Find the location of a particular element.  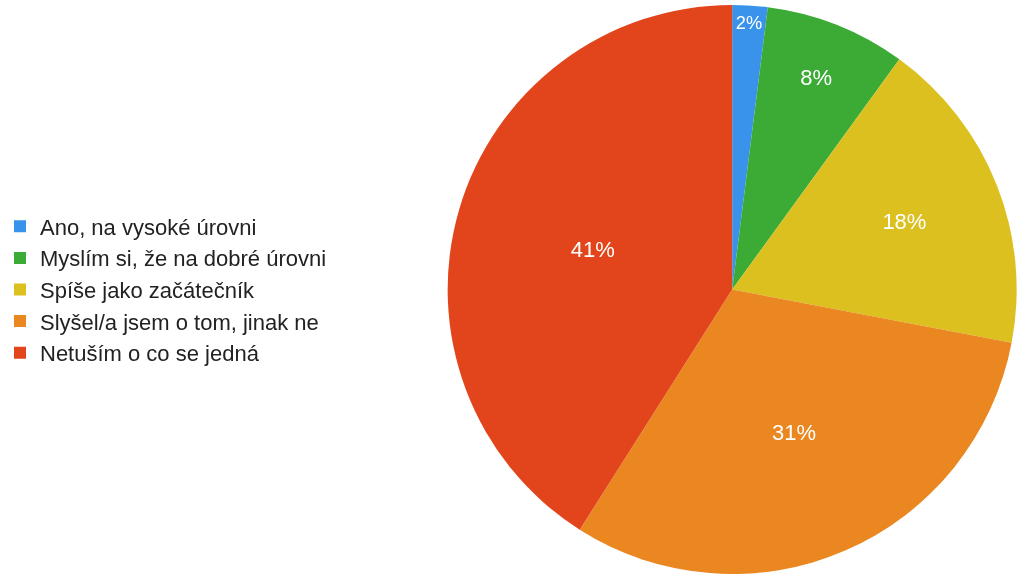

data-label: 8% is located at coordinates (816, 78).